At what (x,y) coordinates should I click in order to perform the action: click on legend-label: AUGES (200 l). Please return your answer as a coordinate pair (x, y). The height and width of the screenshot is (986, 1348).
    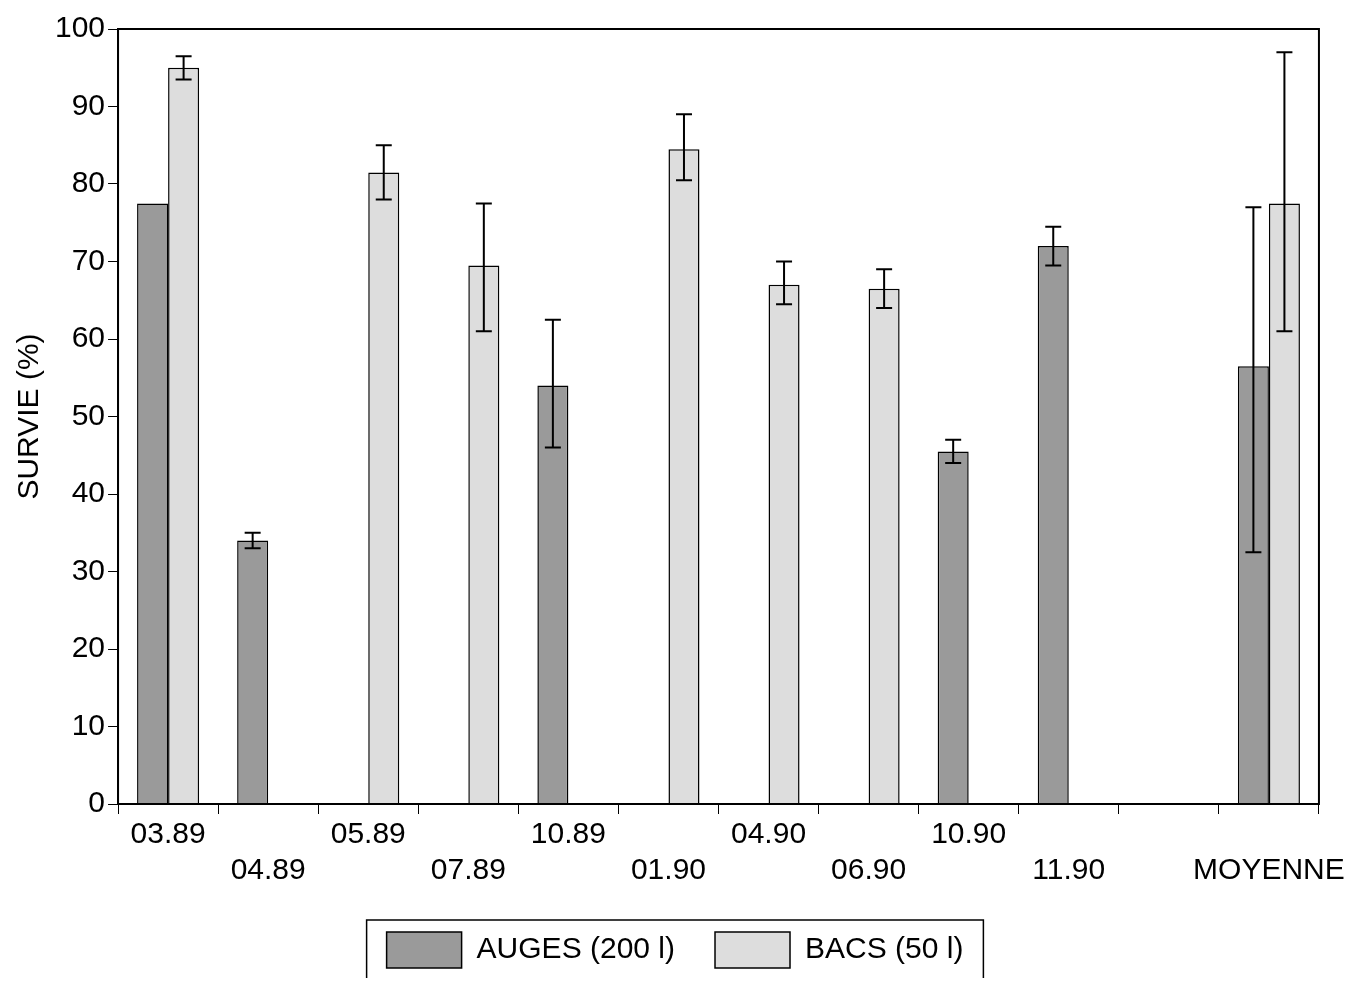
    Looking at the image, I should click on (576, 948).